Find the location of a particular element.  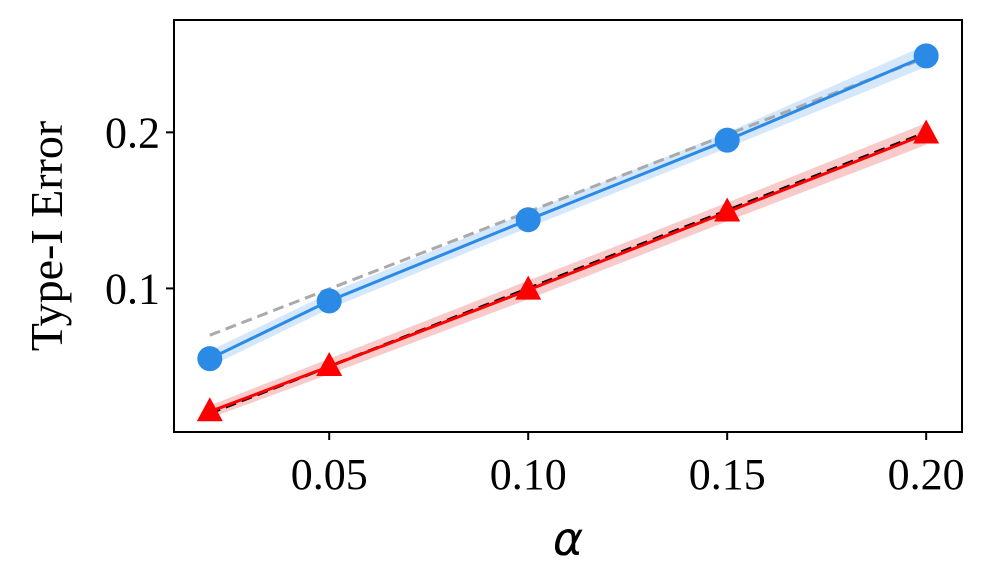

x-tick-label: 0.20 is located at coordinates (926, 474).